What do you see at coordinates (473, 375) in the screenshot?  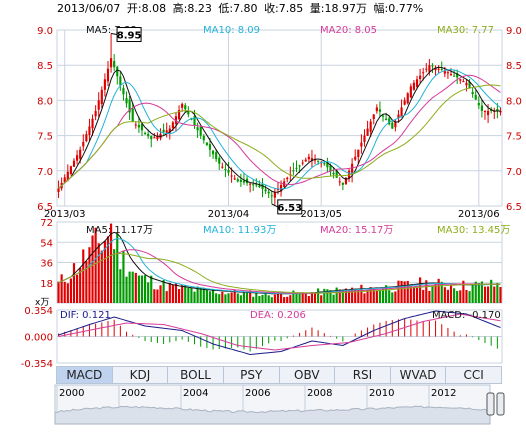 I see `tab-cci: CCI` at bounding box center [473, 375].